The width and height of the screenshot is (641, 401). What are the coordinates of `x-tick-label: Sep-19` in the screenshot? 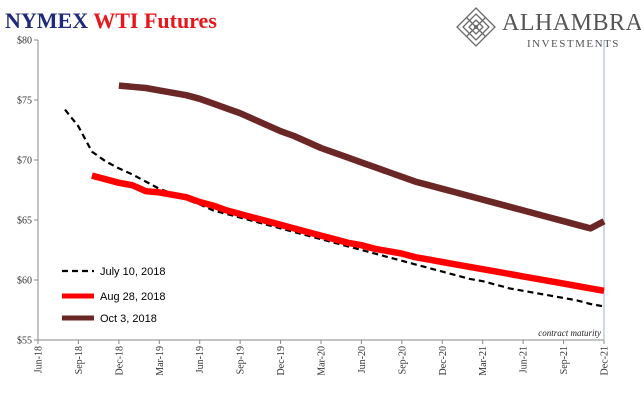 It's located at (241, 360).